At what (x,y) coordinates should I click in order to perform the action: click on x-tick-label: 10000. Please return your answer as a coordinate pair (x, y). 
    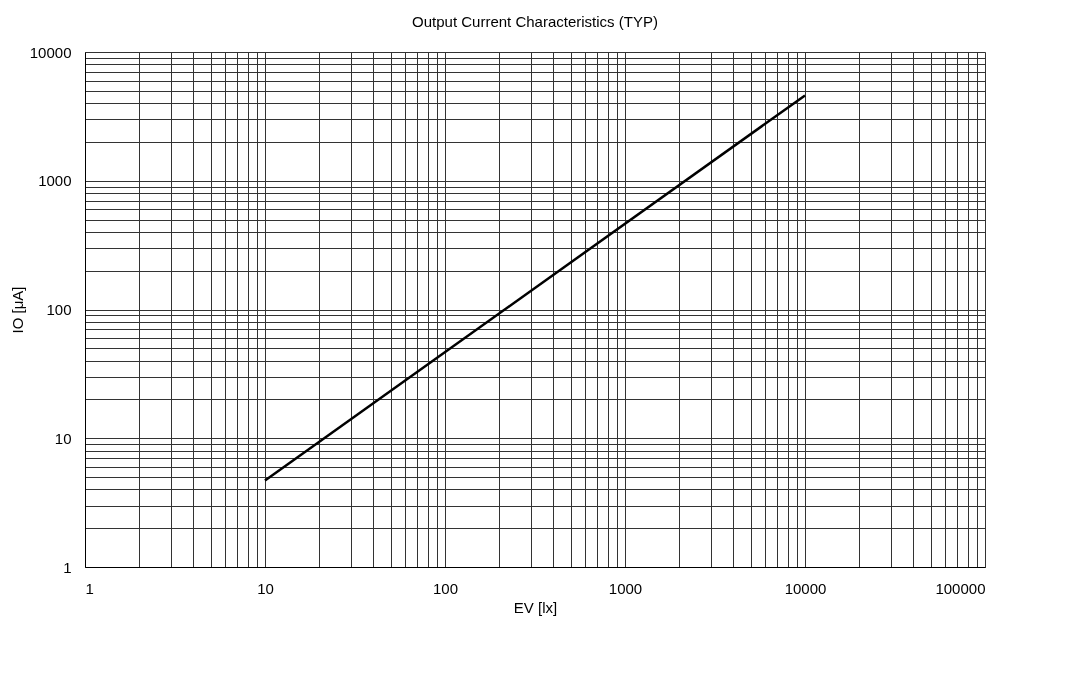
    Looking at the image, I should click on (805, 588).